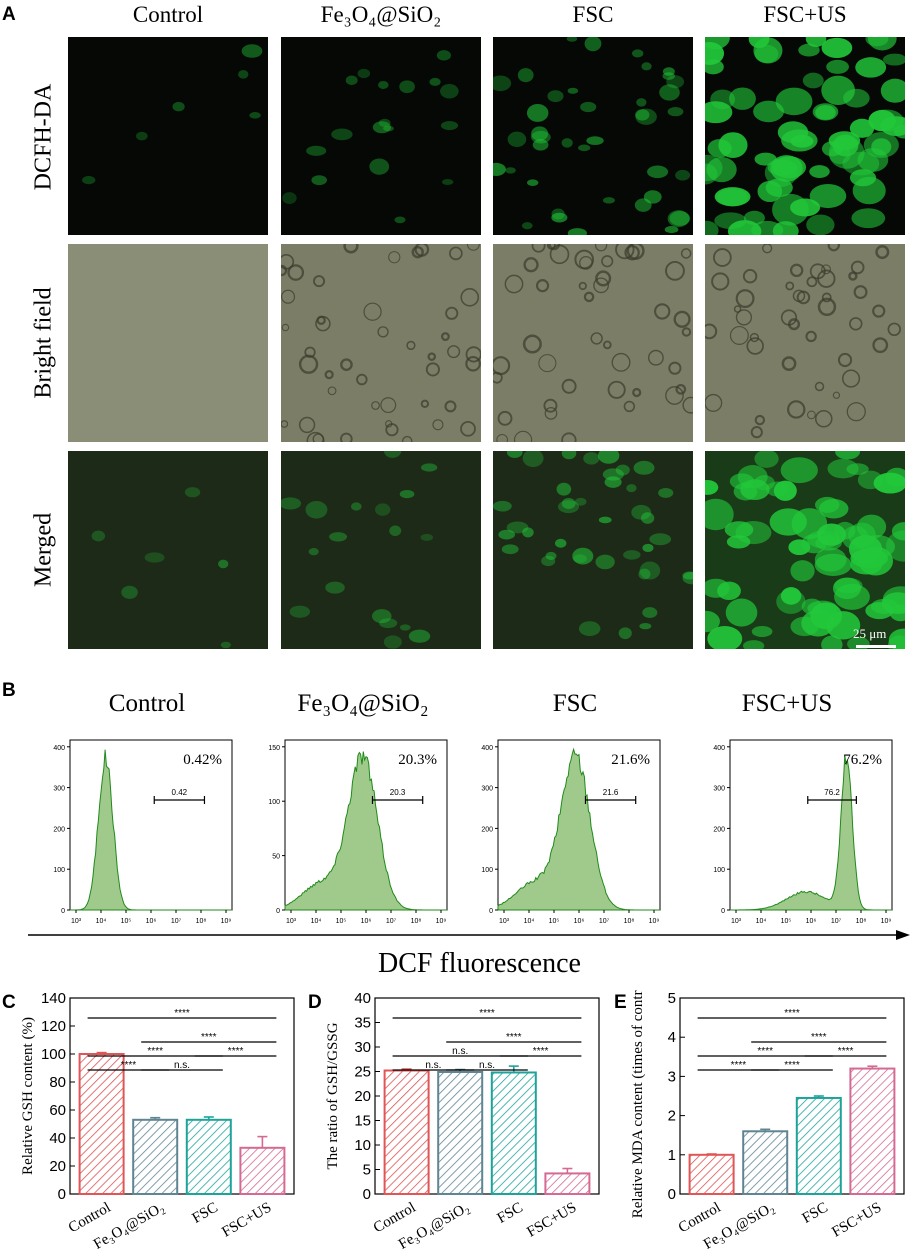  What do you see at coordinates (398, 792) in the screenshot?
I see `flow-gate-label: 20.3` at bounding box center [398, 792].